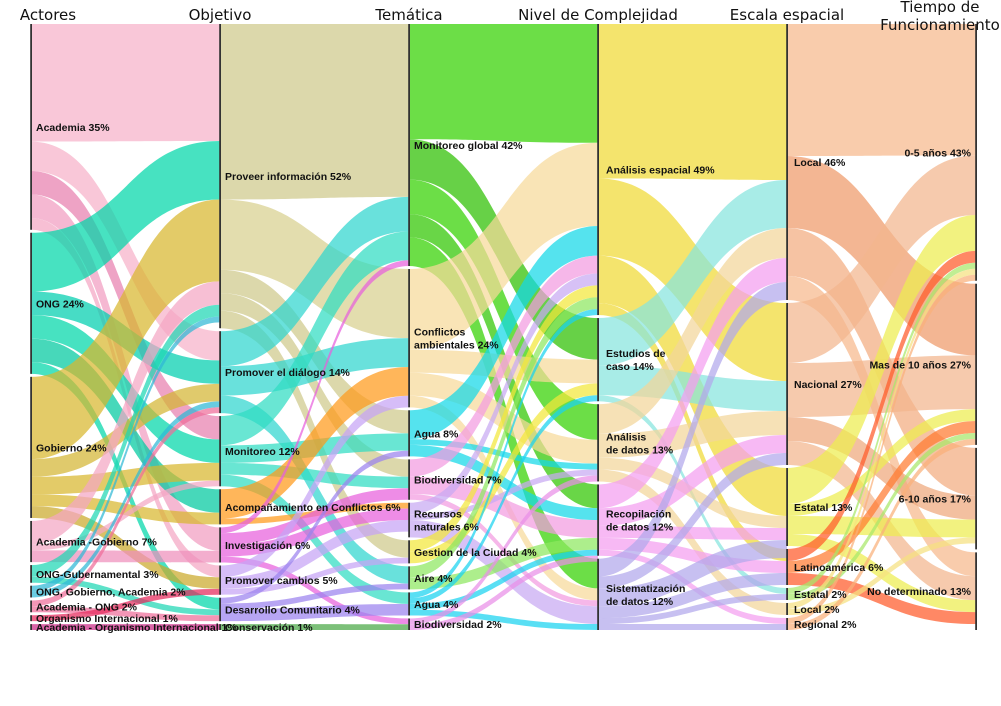 The image size is (1001, 706). What do you see at coordinates (436, 434) in the screenshot?
I see `node-label-2-2: Agua 8%` at bounding box center [436, 434].